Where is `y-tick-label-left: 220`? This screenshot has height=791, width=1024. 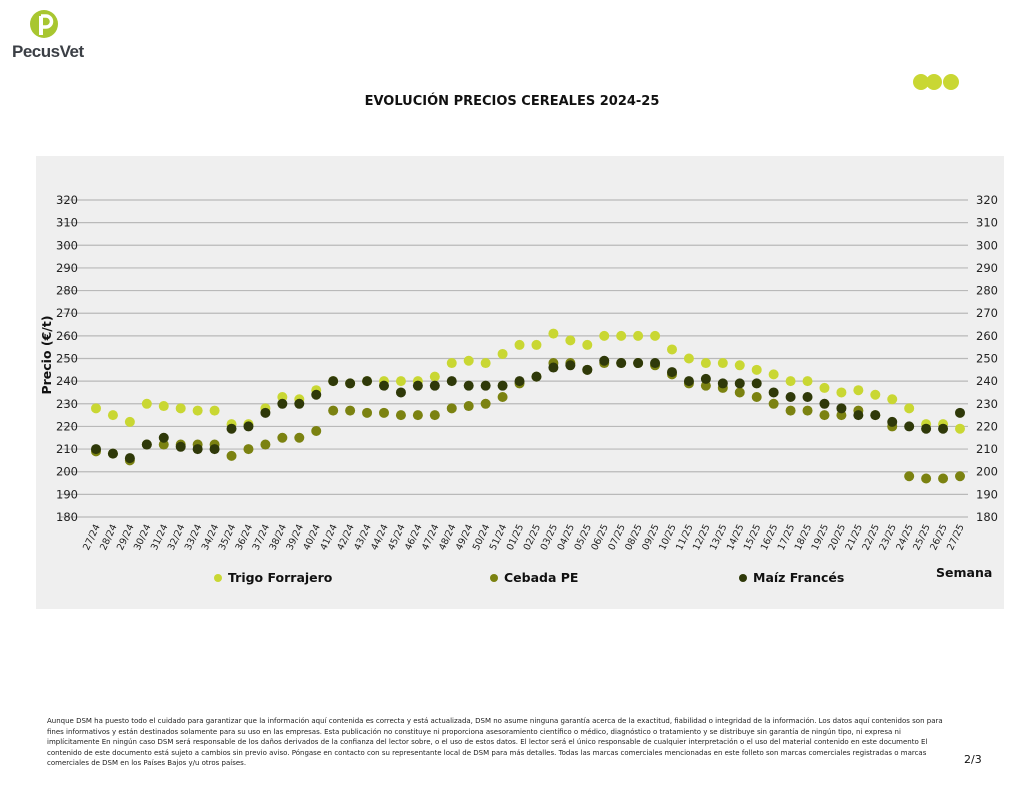
y-tick-label-left: 220 is located at coordinates (67, 426).